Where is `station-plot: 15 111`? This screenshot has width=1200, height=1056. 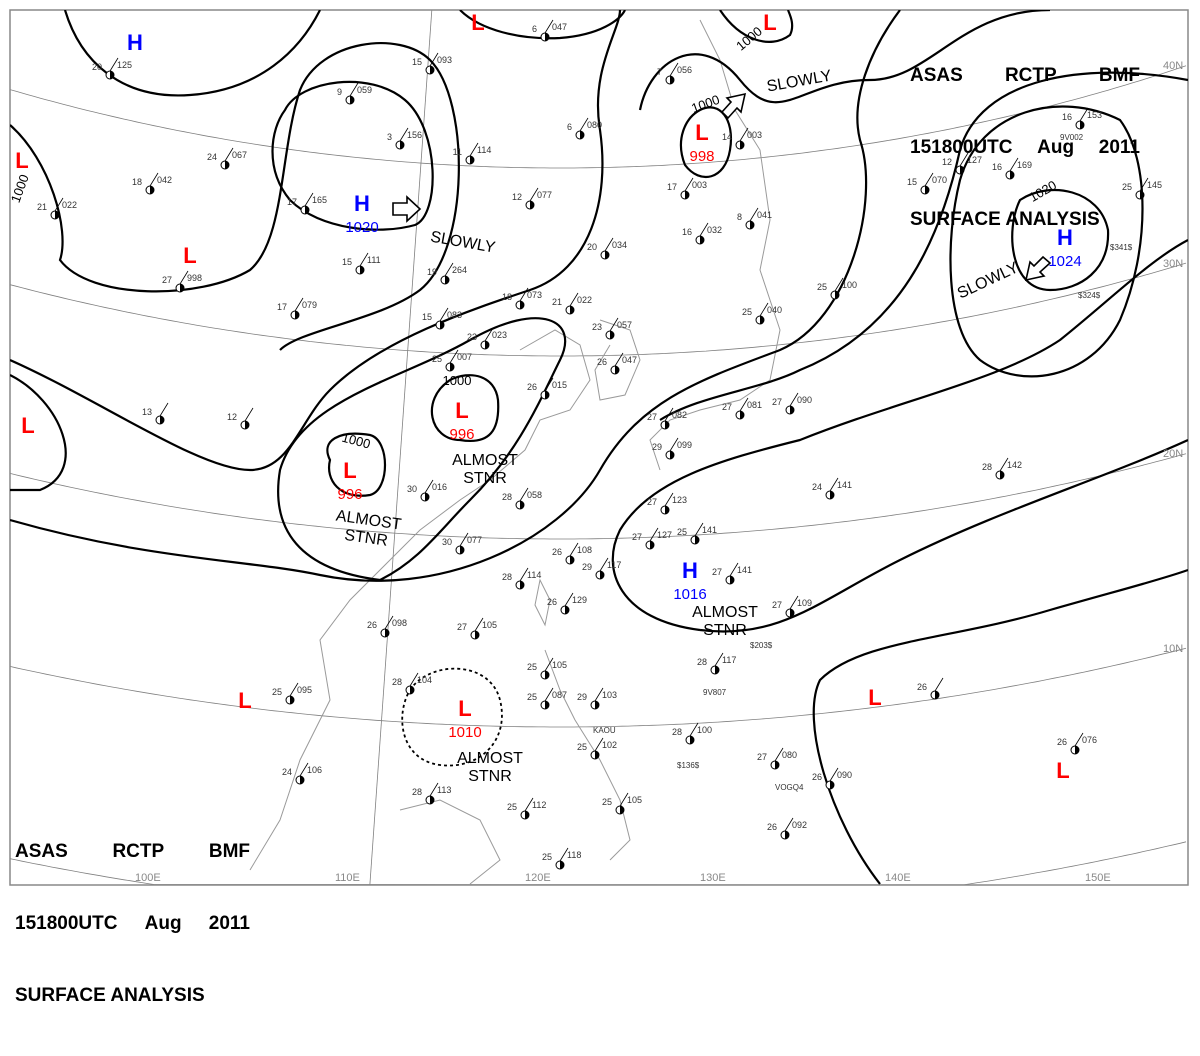 station-plot: 15 111 is located at coordinates (361, 263).